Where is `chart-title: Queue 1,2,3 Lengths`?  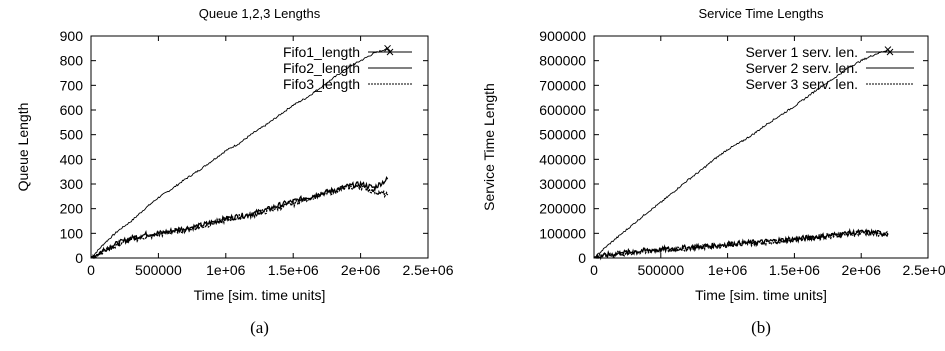
chart-title: Queue 1,2,3 Lengths is located at coordinates (260, 13).